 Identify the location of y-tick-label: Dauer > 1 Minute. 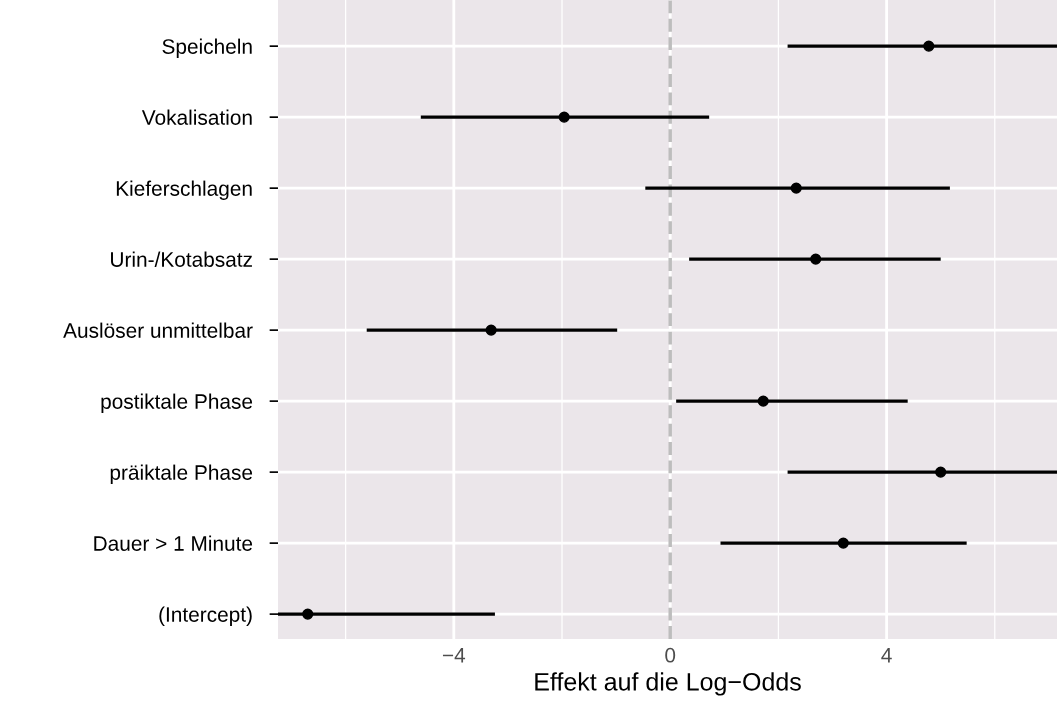
(173, 543).